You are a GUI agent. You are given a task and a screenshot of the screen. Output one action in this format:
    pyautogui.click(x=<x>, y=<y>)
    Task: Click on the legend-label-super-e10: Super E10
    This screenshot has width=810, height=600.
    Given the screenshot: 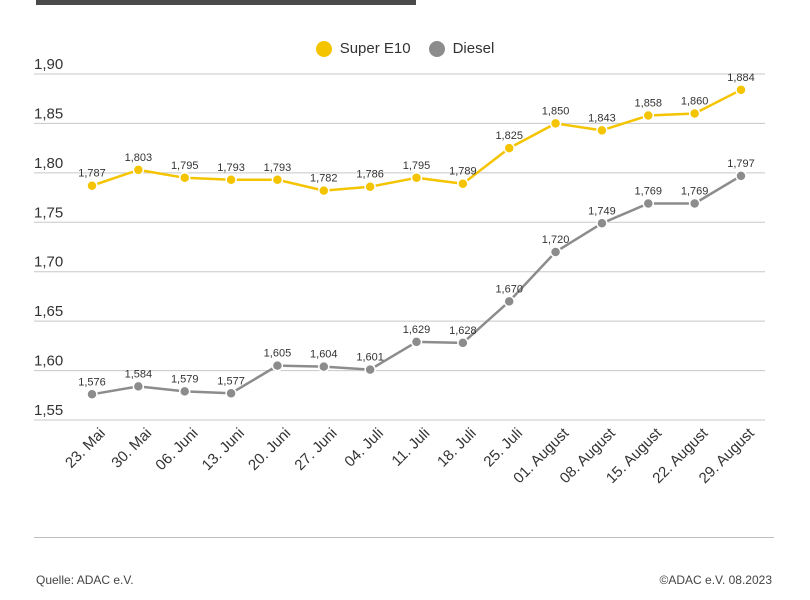 What is the action you would take?
    pyautogui.click(x=375, y=48)
    